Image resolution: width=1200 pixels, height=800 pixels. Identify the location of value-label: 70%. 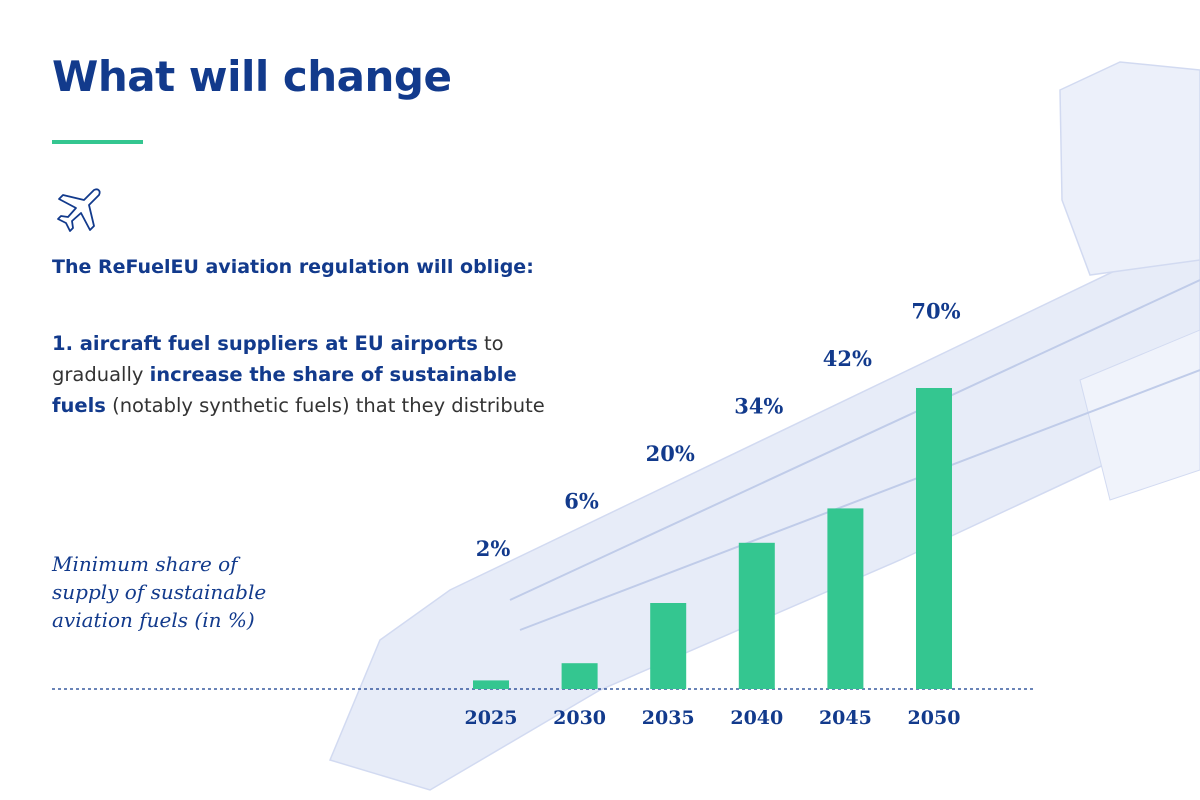
(935, 311).